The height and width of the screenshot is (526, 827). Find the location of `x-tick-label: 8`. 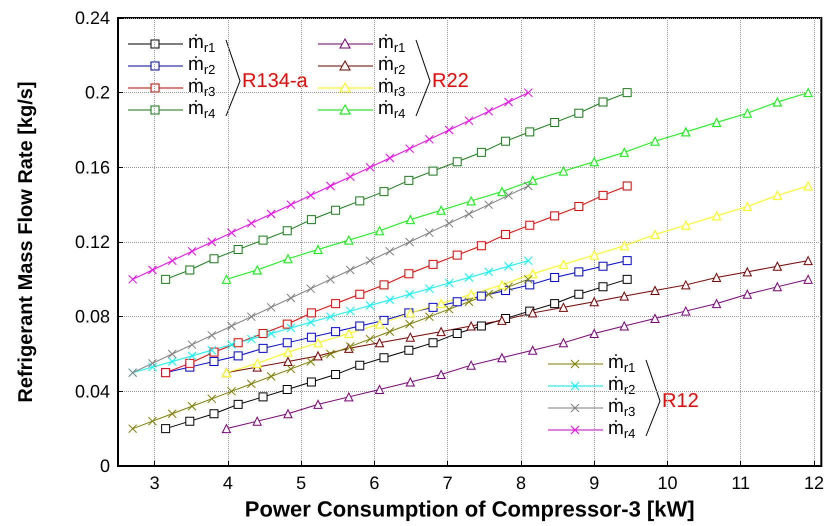

x-tick-label: 8 is located at coordinates (521, 483).